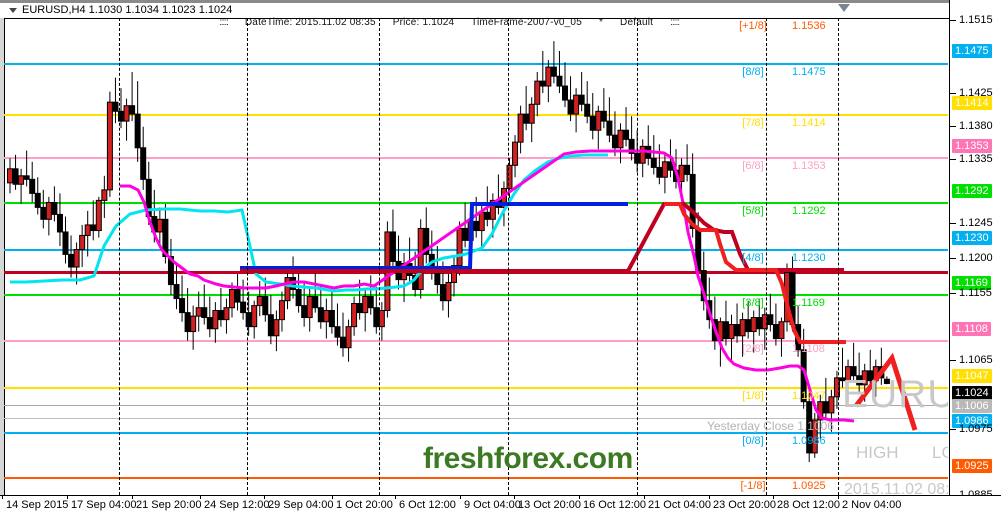 The image size is (1001, 518). Describe the element at coordinates (301, 505) in the screenshot. I see `time-tick-label: 29 Sep 04:00` at that location.